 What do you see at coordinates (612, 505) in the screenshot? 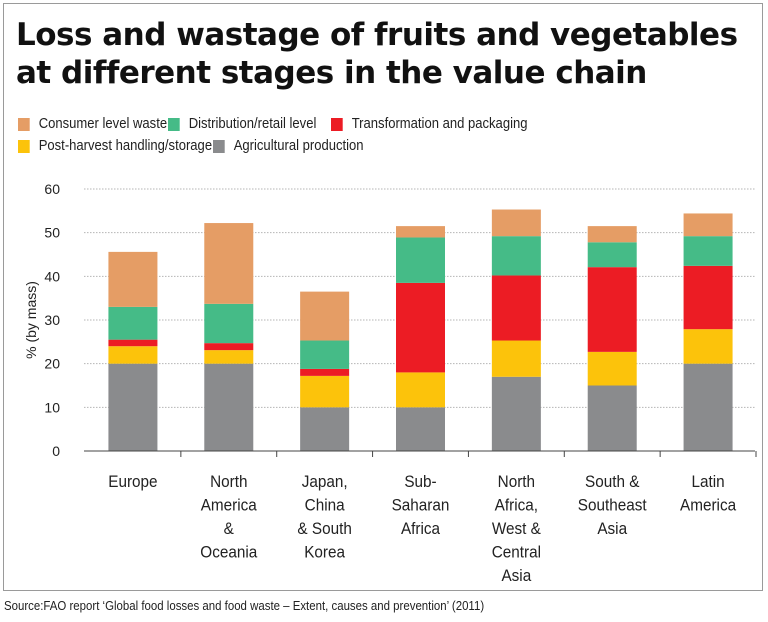
I see `x-tick-label: Southeast` at bounding box center [612, 505].